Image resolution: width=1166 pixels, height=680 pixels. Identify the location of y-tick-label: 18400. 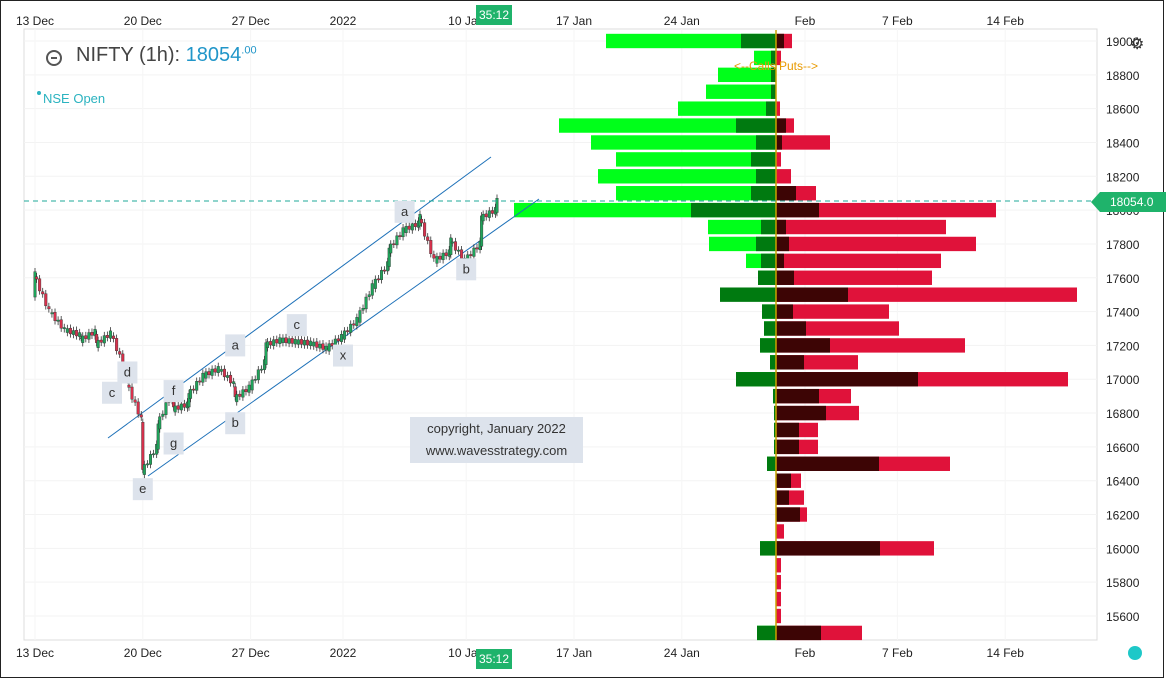
(1123, 143).